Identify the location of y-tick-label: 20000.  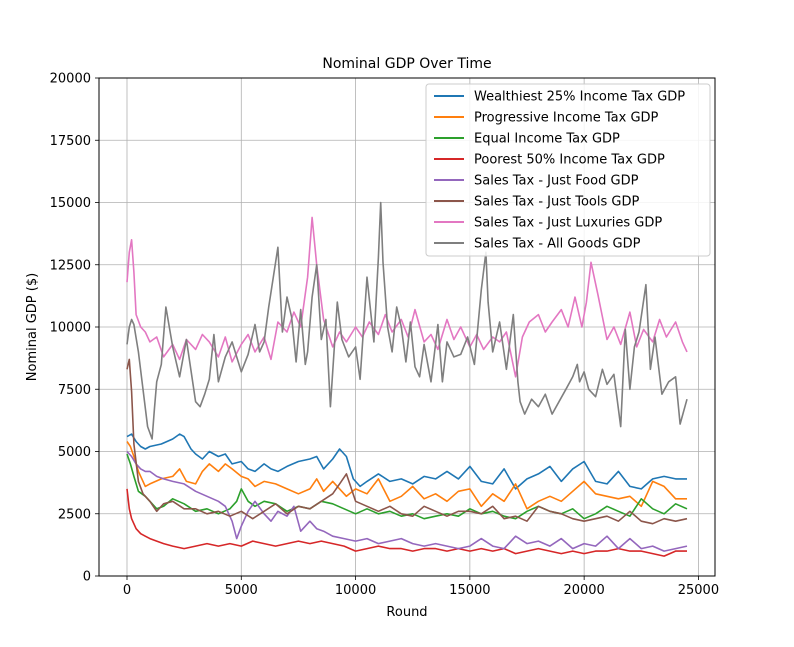
(70, 79).